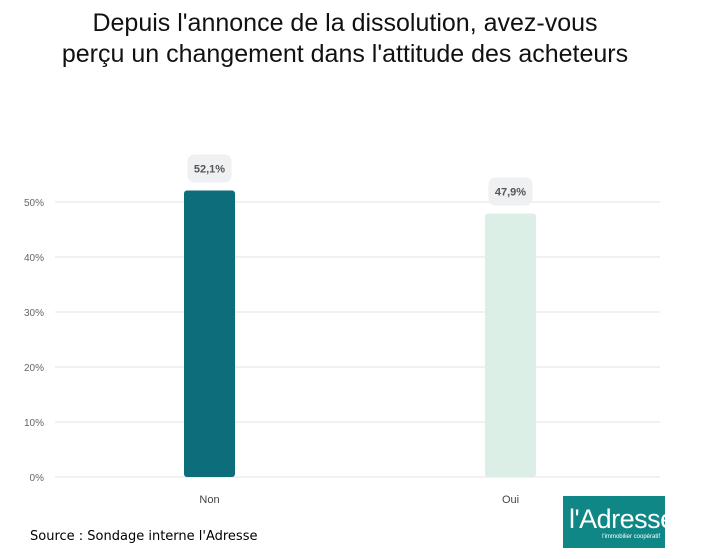 The image size is (705, 559). Describe the element at coordinates (144, 536) in the screenshot. I see `source-note: Source : Sondage interne l'Adresse` at that location.